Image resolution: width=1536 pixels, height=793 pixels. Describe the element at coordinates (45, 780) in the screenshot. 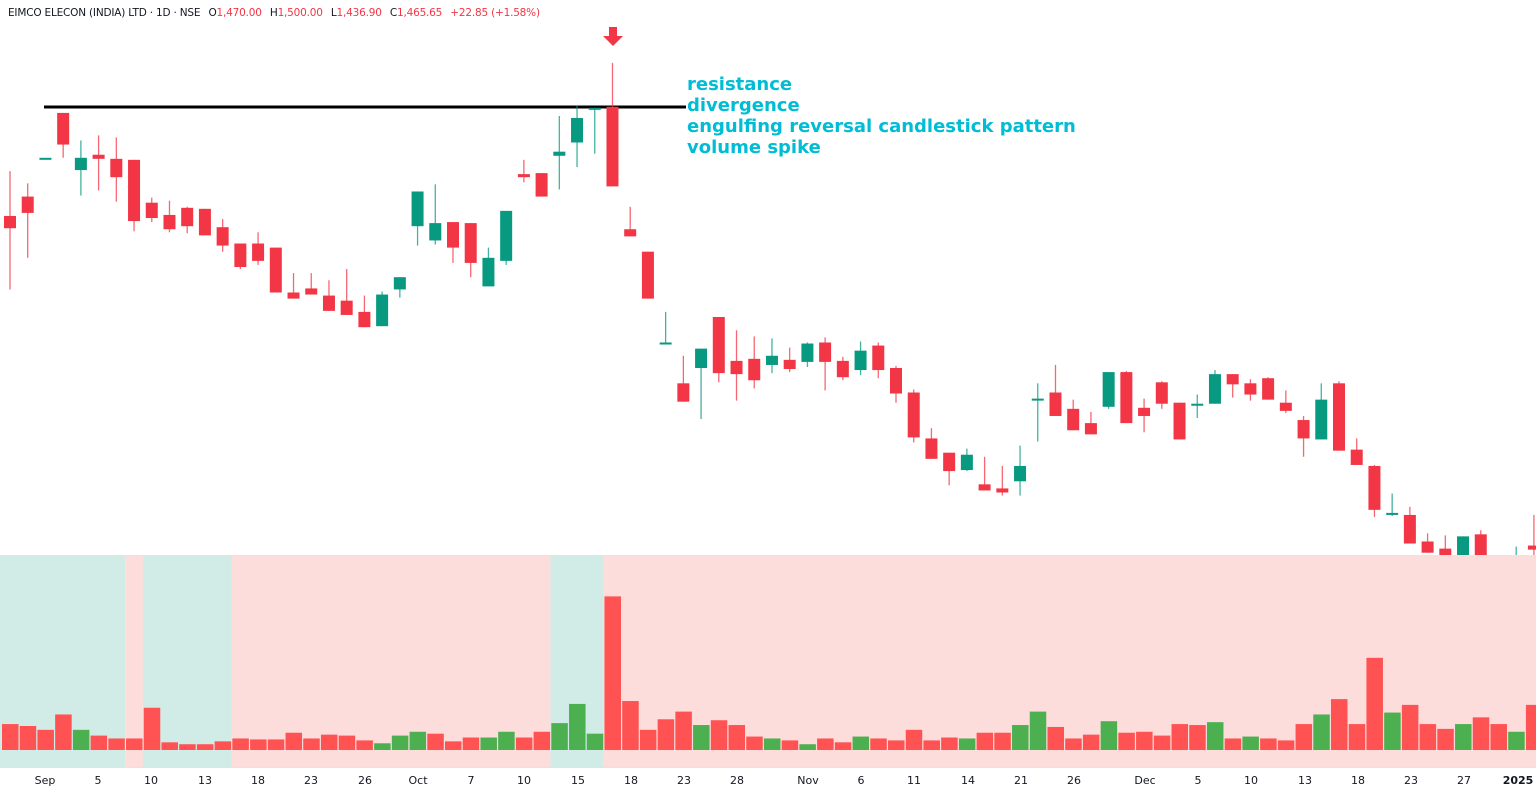

I see `time-axis-tick: Sep` at that location.